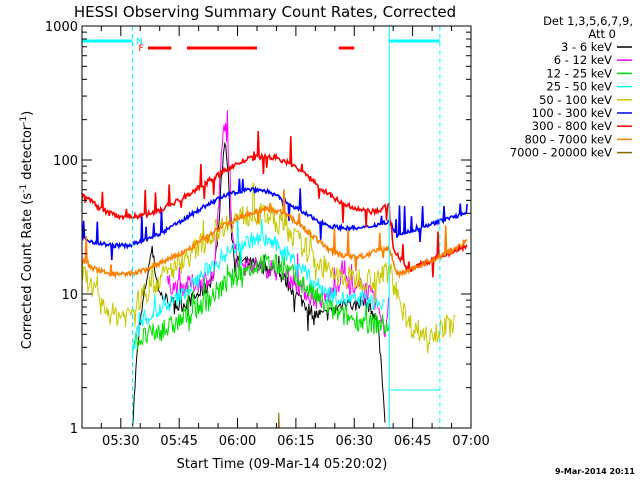 The height and width of the screenshot is (480, 640). What do you see at coordinates (588, 21) in the screenshot?
I see `legend-header-1: Det 1,3,5,6,7,9,` at bounding box center [588, 21].